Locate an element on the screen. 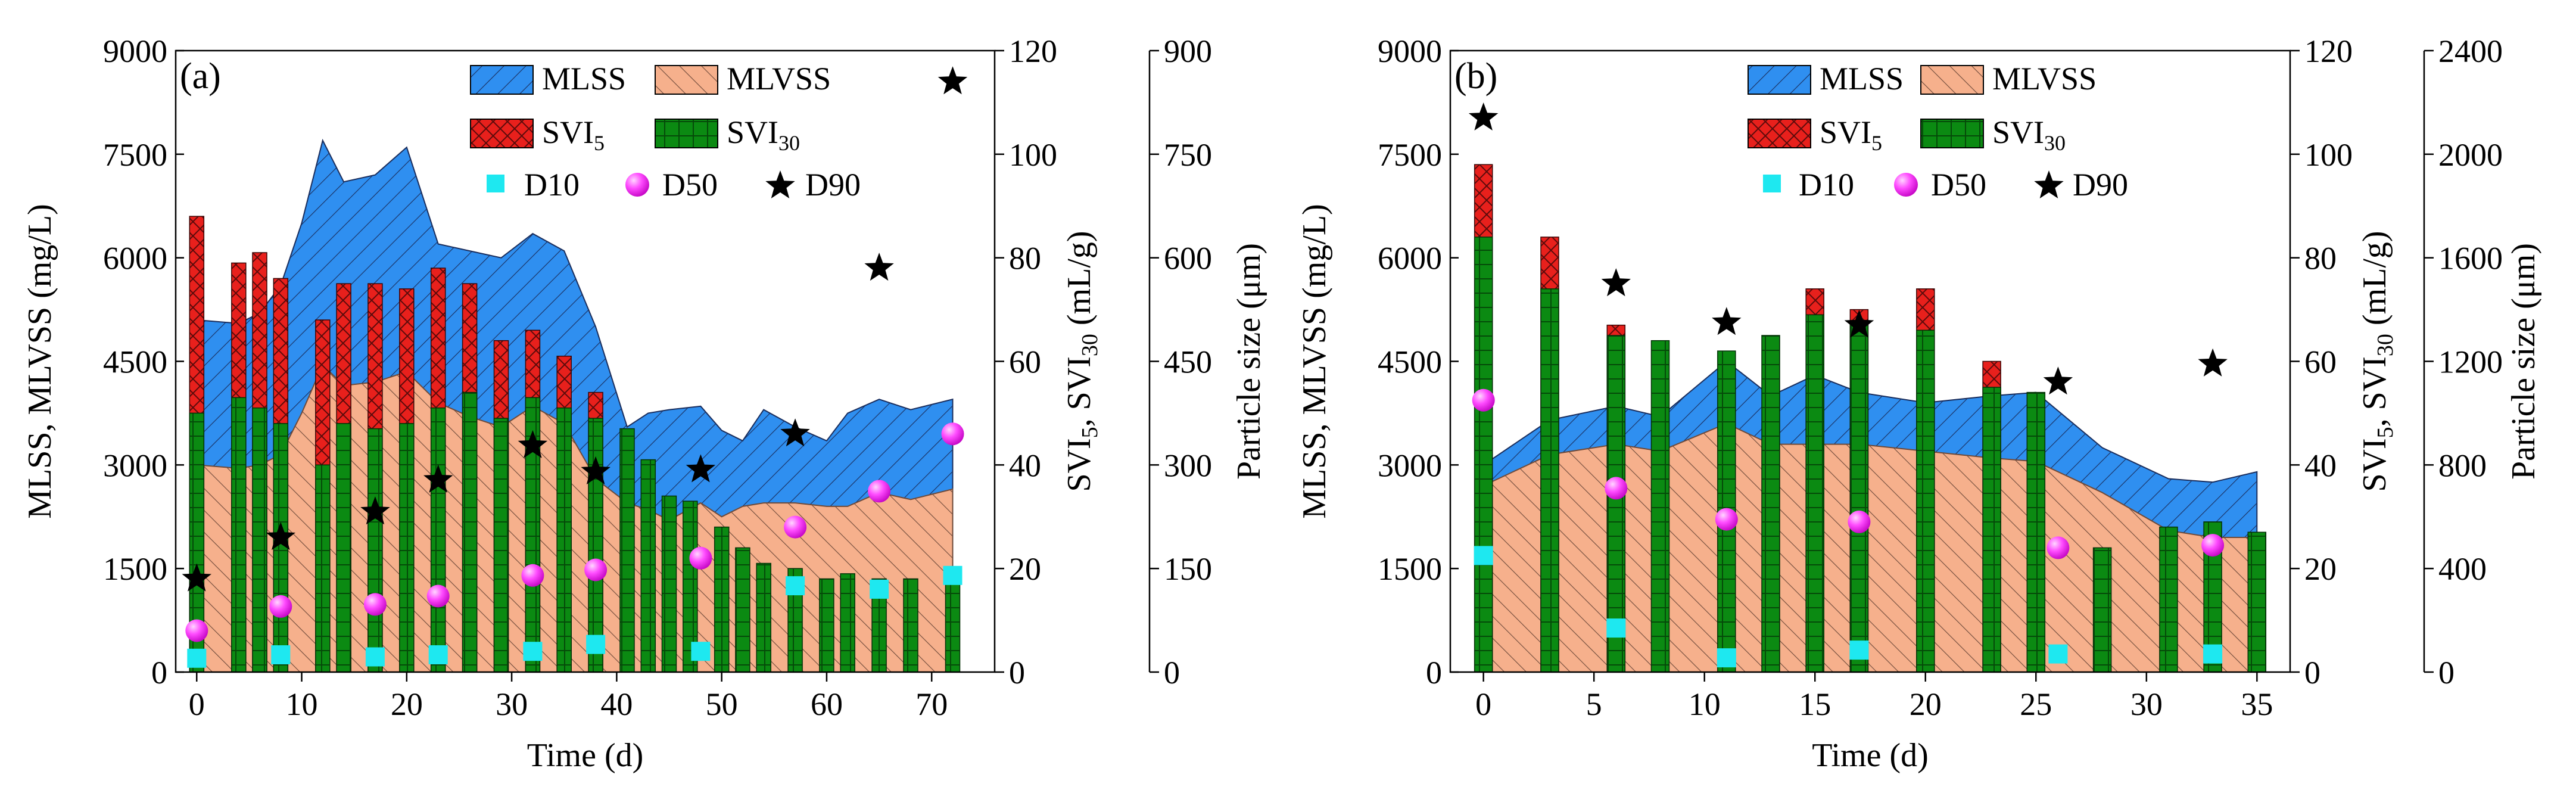 This screenshot has height=796, width=2576. left-axis-tick-label: 4500 is located at coordinates (1410, 362).